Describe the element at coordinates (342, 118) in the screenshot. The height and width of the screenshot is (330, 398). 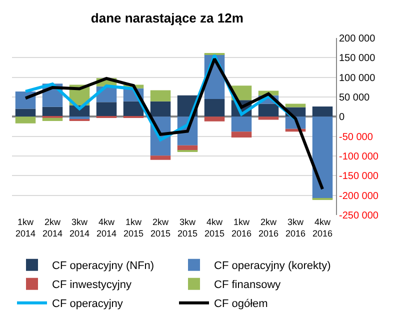
I see `y-tick-label: 0` at that location.